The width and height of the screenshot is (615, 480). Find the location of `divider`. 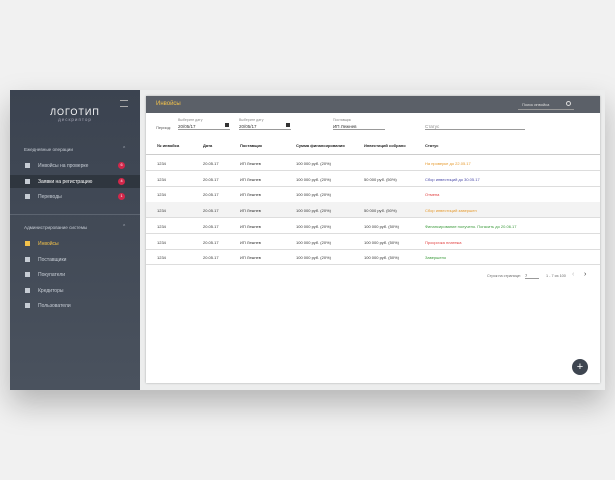

divider is located at coordinates (75, 214).